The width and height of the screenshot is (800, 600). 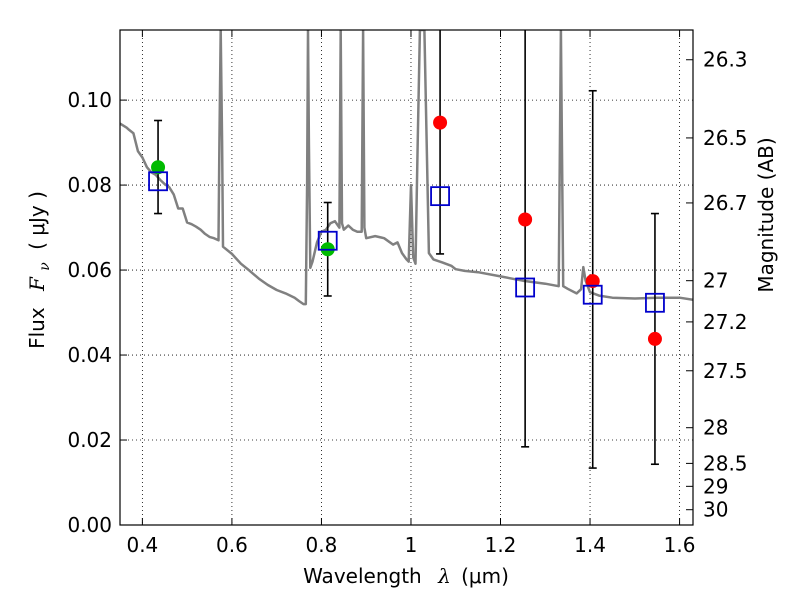 I want to click on green-data-point, so click(x=158, y=167).